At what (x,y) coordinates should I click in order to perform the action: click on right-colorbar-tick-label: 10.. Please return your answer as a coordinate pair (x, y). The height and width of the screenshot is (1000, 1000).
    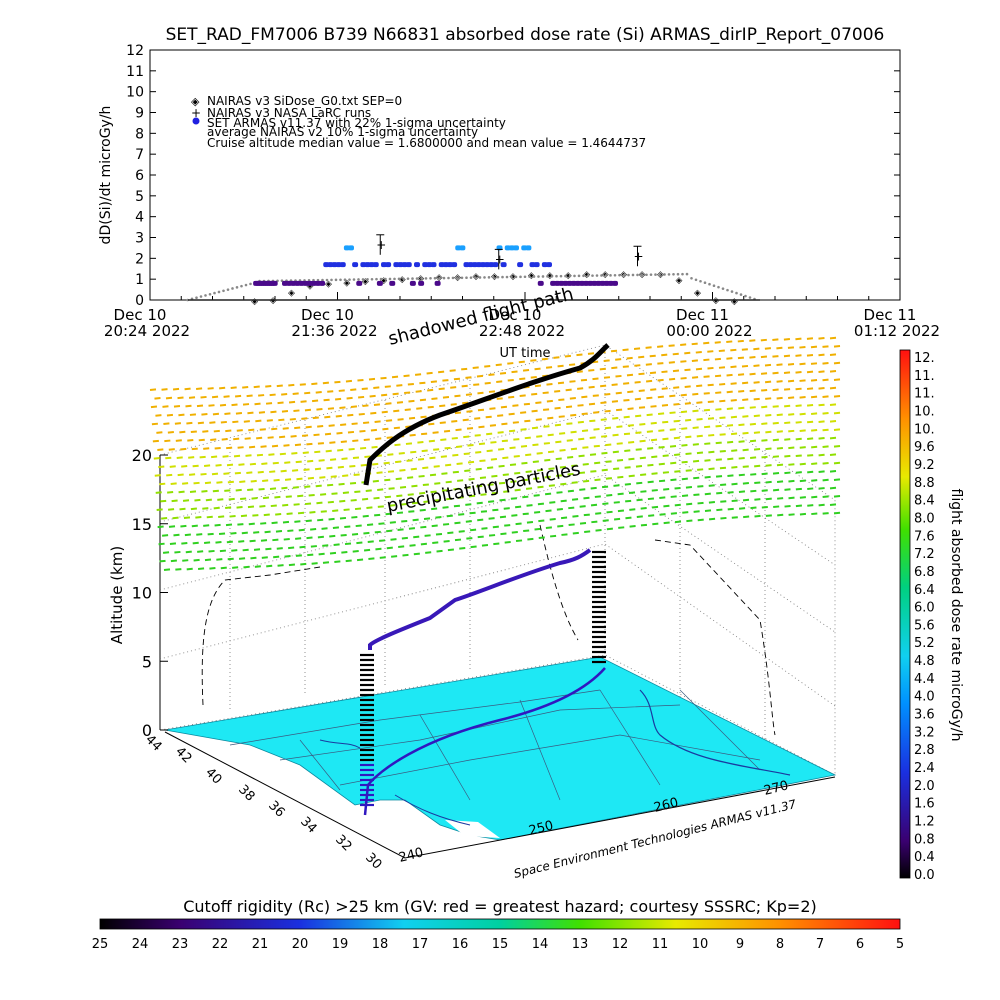
    Looking at the image, I should click on (924, 429).